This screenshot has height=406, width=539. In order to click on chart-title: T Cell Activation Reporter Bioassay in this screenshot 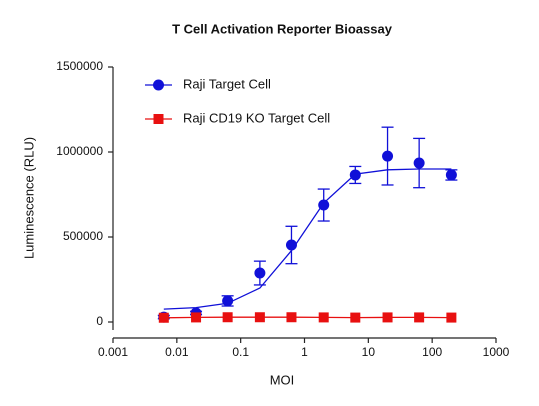, I will do `click(282, 28)`.